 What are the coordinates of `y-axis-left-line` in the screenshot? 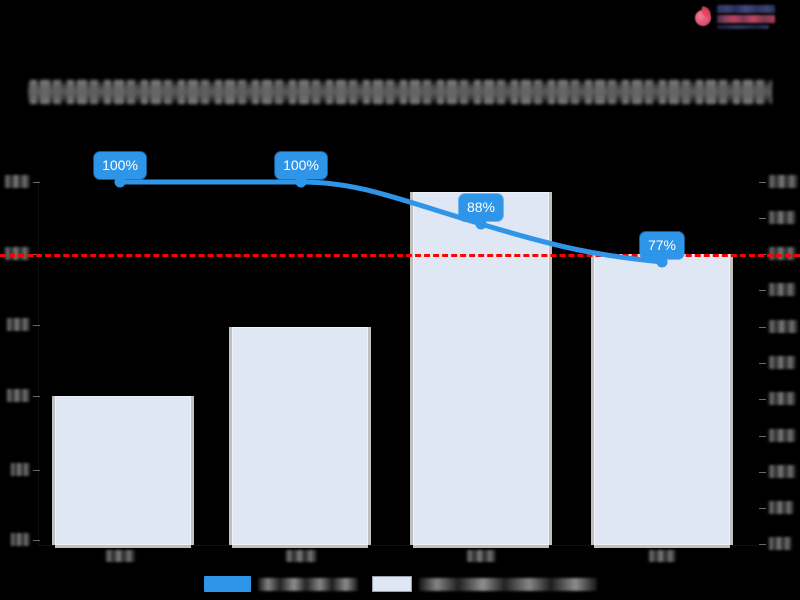 It's located at (38, 363).